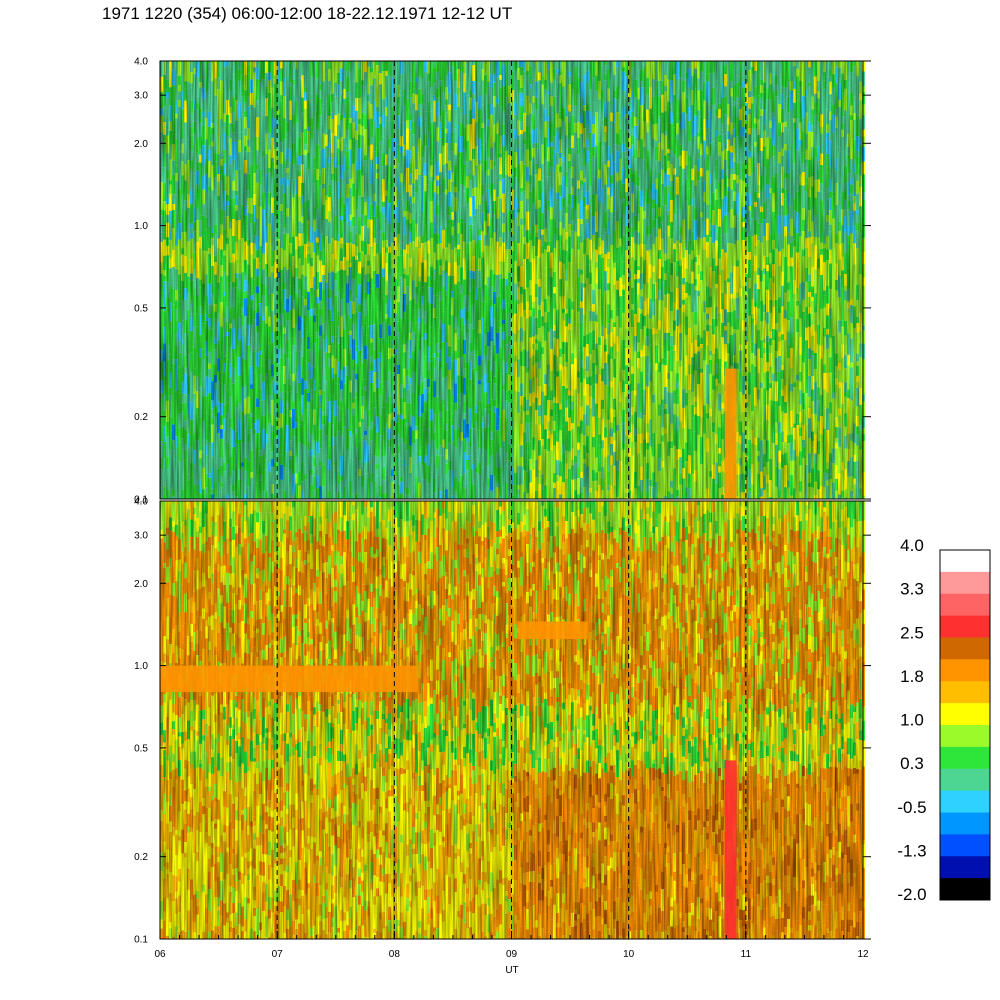 This screenshot has width=1000, height=1000. I want to click on colorbar-frame, so click(965, 725).